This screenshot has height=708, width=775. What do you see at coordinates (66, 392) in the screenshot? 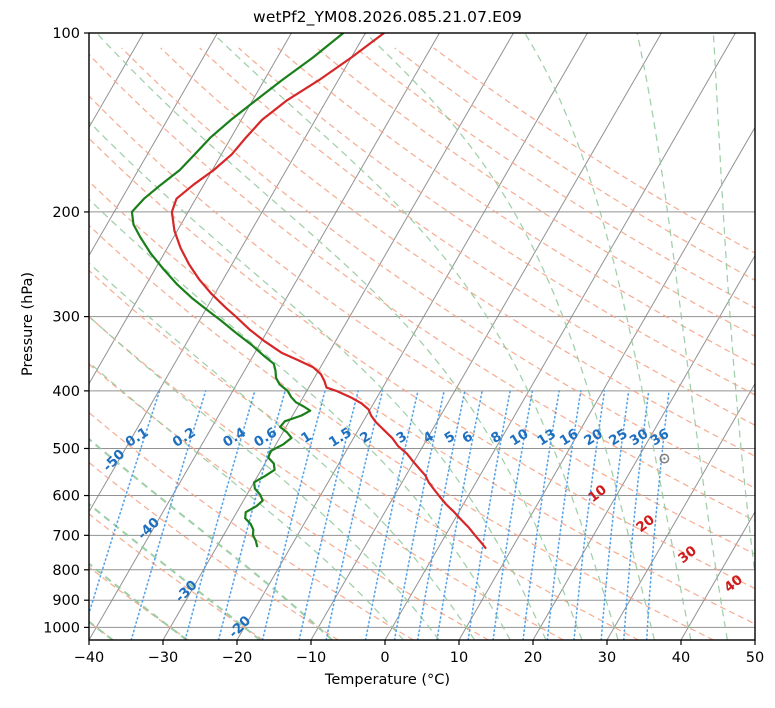
I see `y-tick-label: 400` at bounding box center [66, 392].